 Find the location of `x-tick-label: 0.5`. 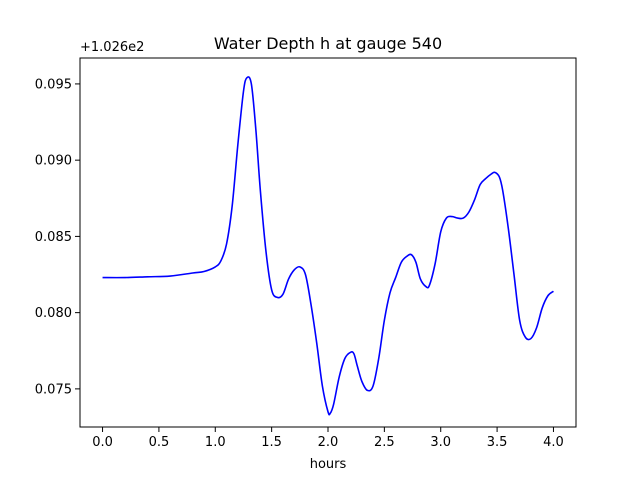

x-tick-label: 0.5 is located at coordinates (159, 442).